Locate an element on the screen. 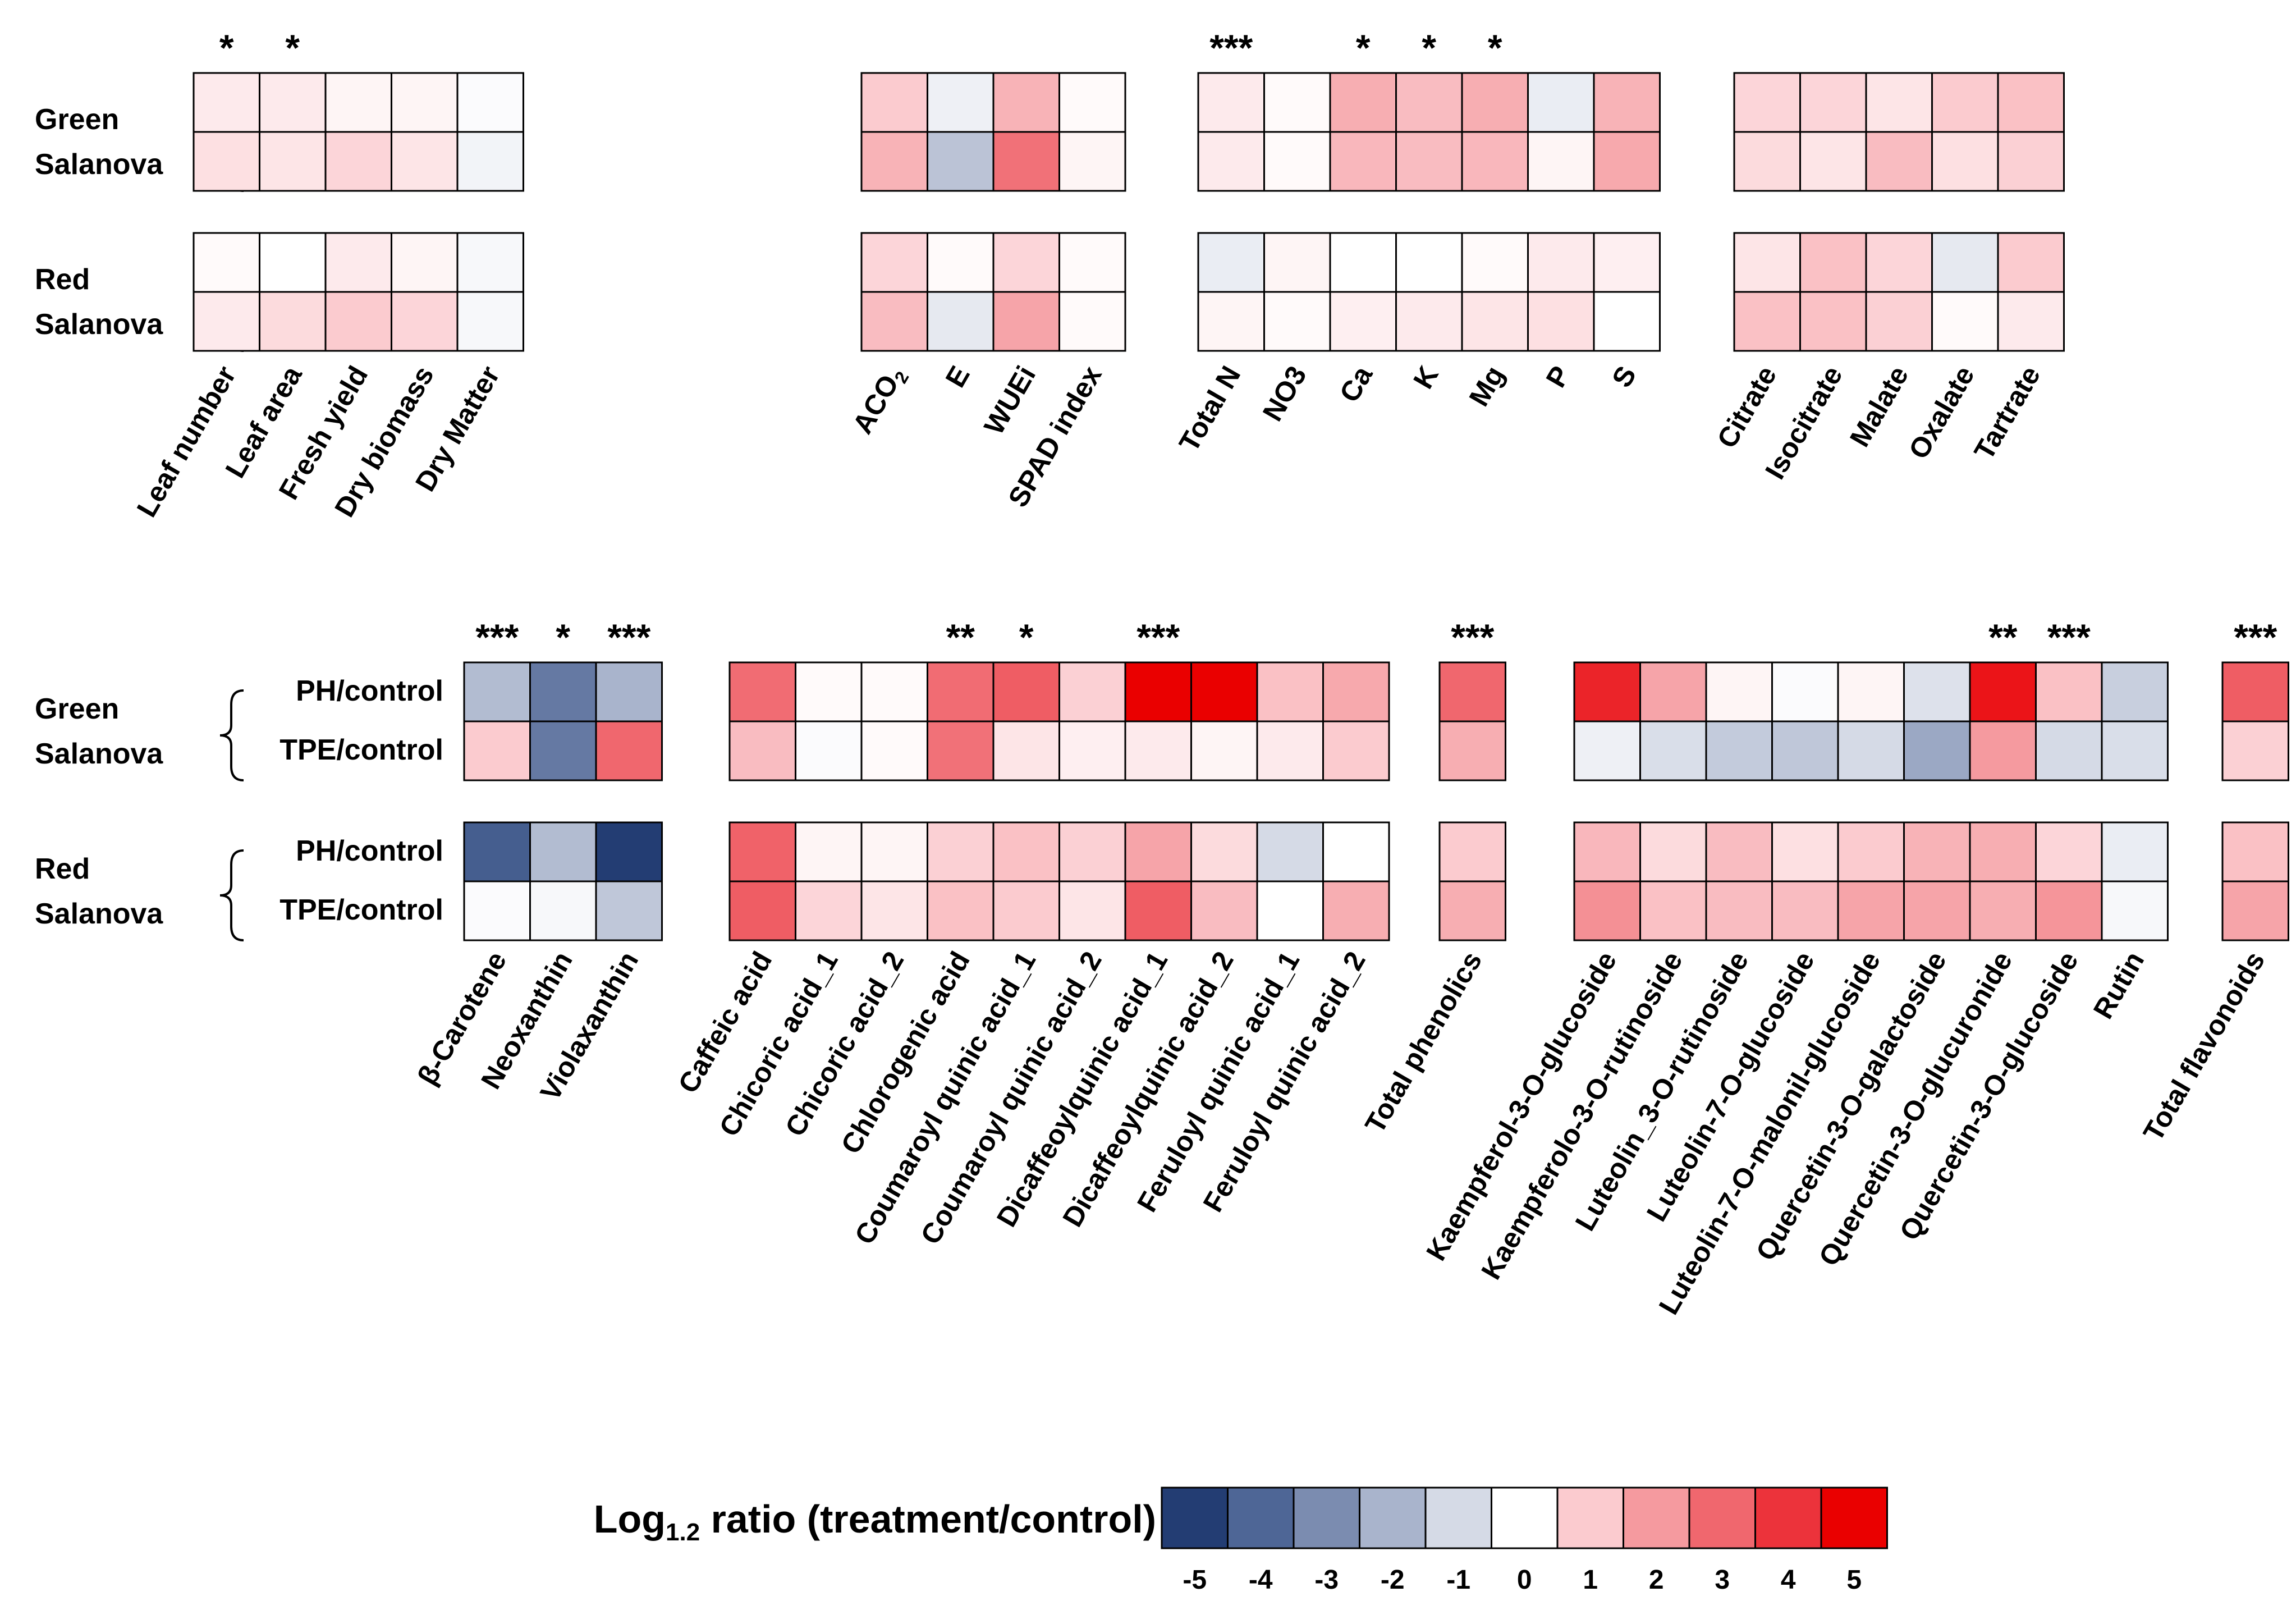  heatmap-cell-green-ph-control-chlorogenic-acid is located at coordinates (961, 691).